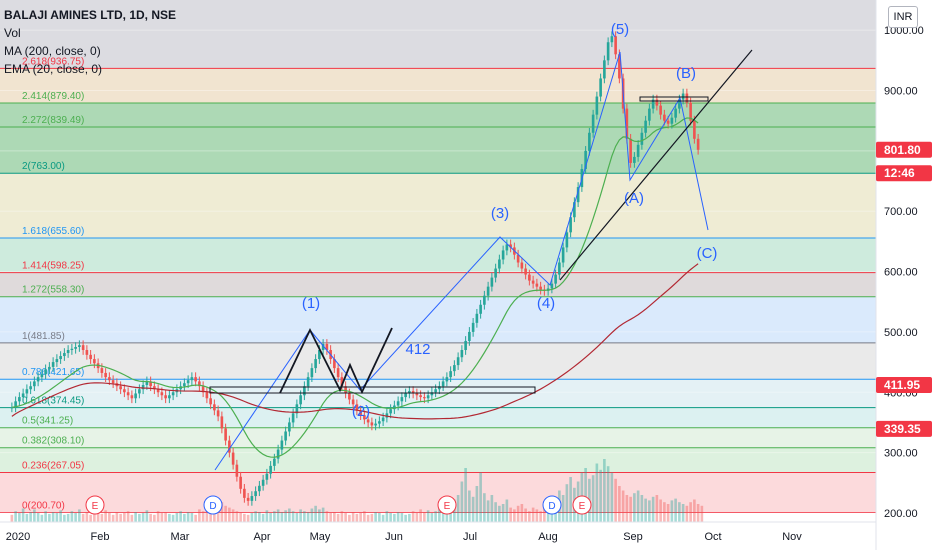  Describe the element at coordinates (903, 17) in the screenshot. I see `currency-button: INR` at that location.